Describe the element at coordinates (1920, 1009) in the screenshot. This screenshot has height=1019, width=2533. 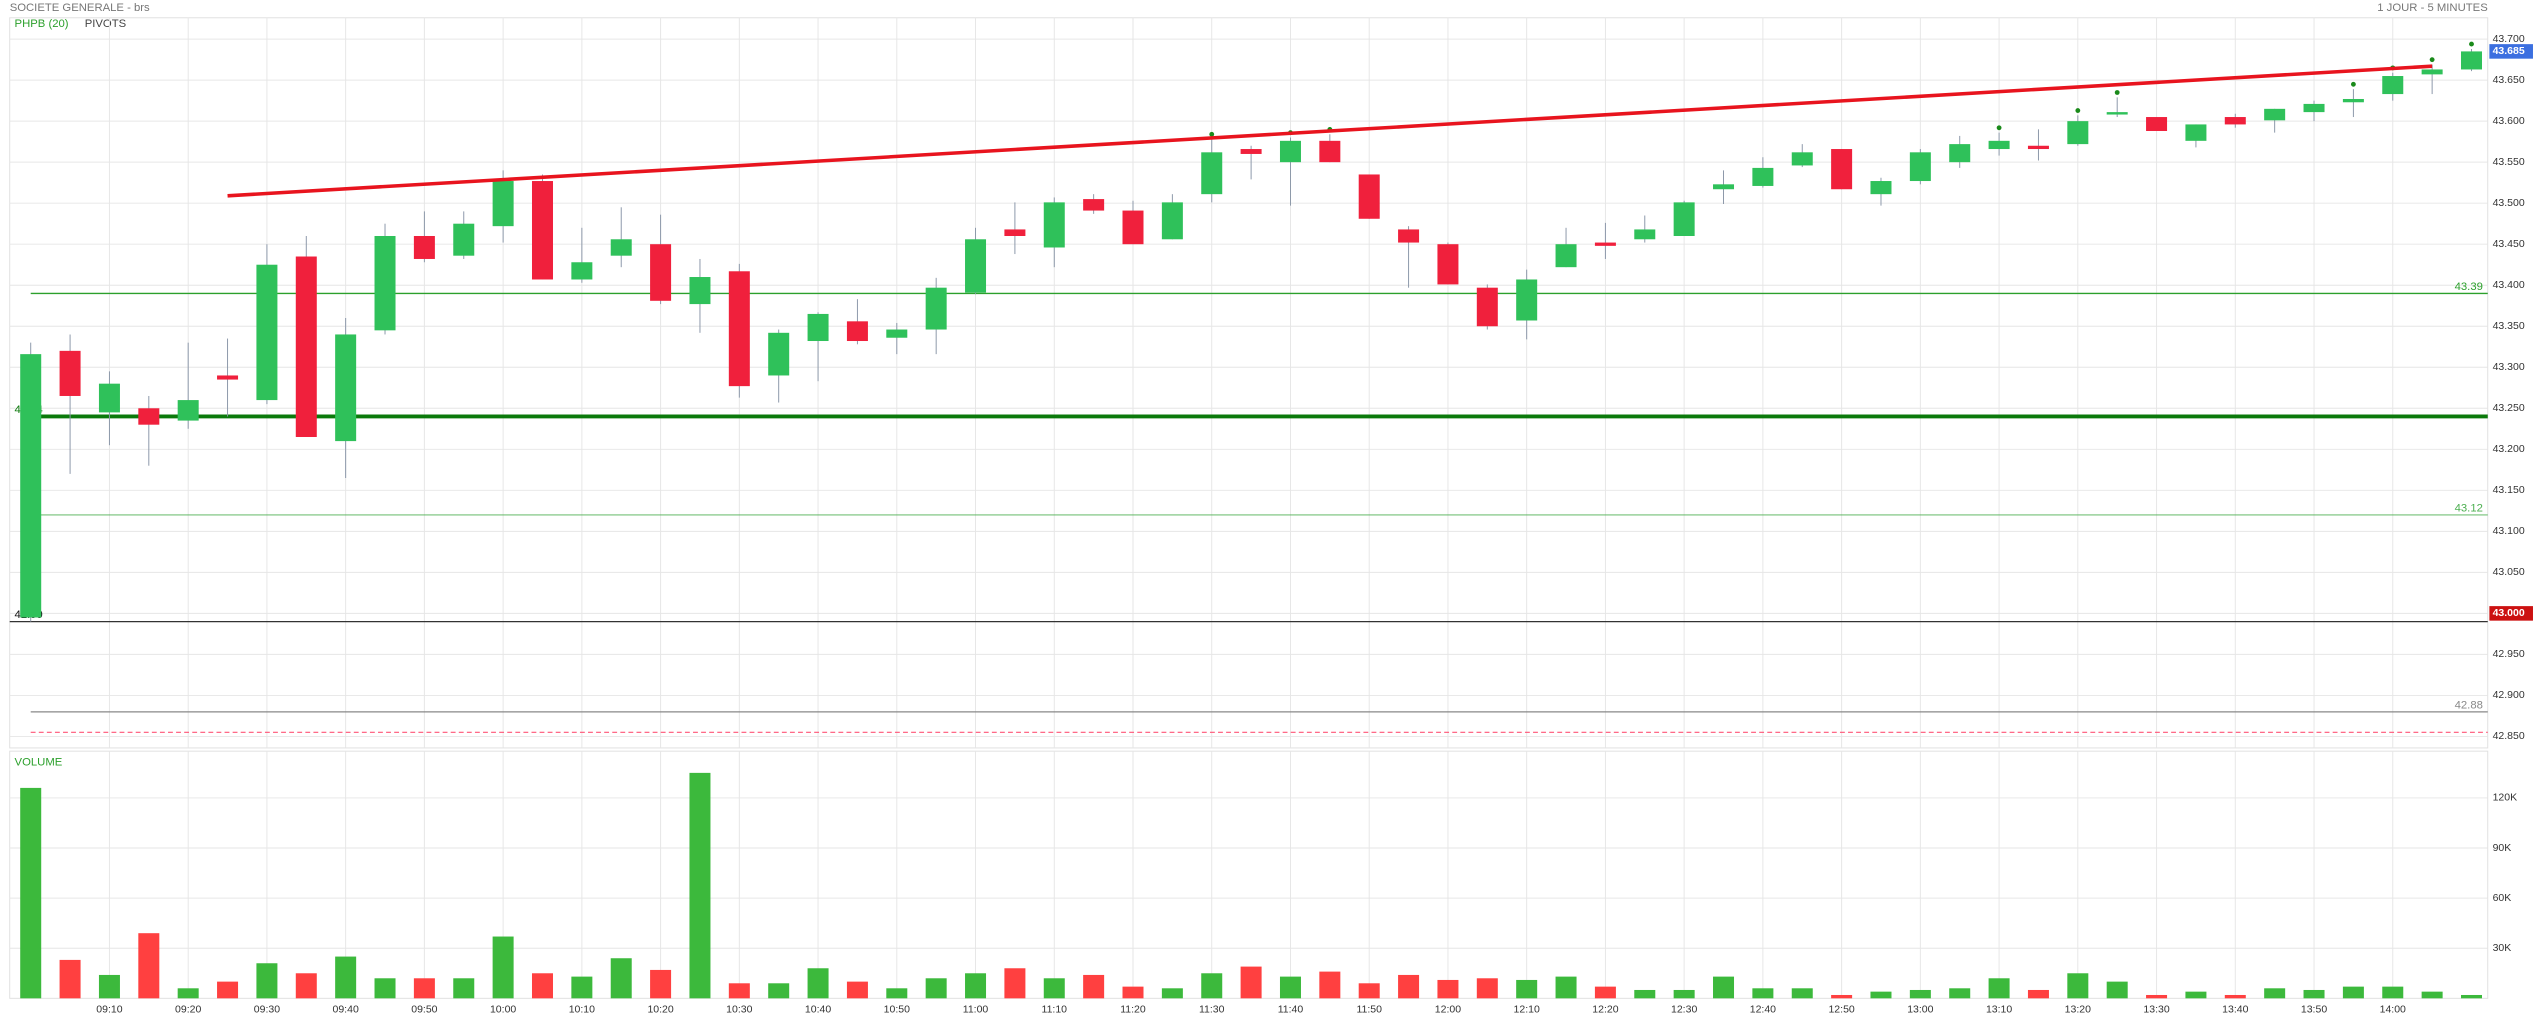
I see `x-tick-label: 13:00` at that location.